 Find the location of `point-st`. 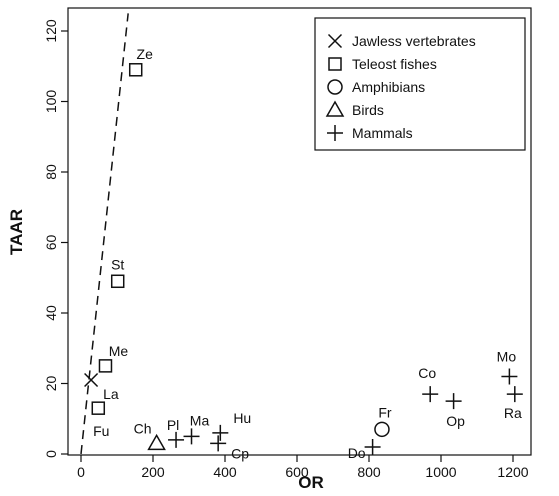

point-st is located at coordinates (117, 281).